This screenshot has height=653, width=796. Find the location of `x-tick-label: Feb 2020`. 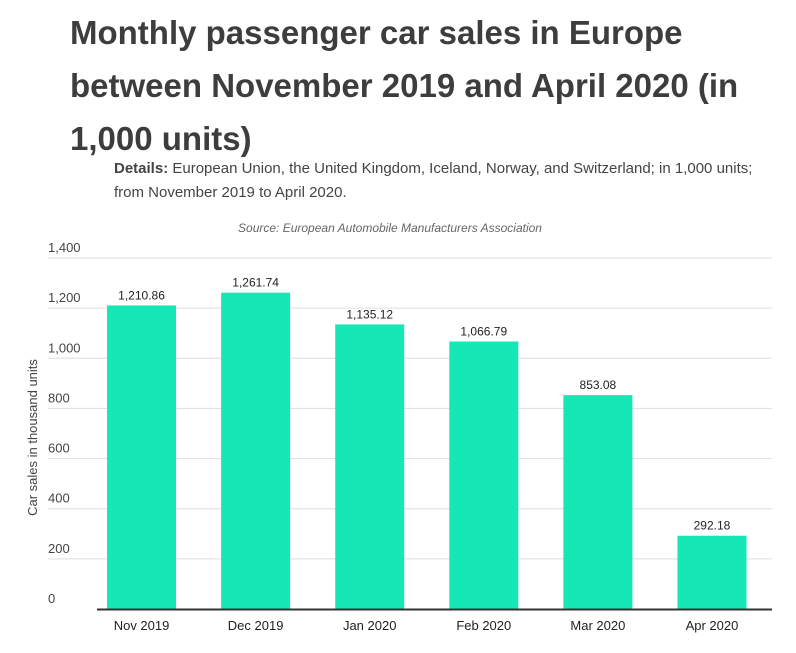

x-tick-label: Feb 2020 is located at coordinates (483, 625).